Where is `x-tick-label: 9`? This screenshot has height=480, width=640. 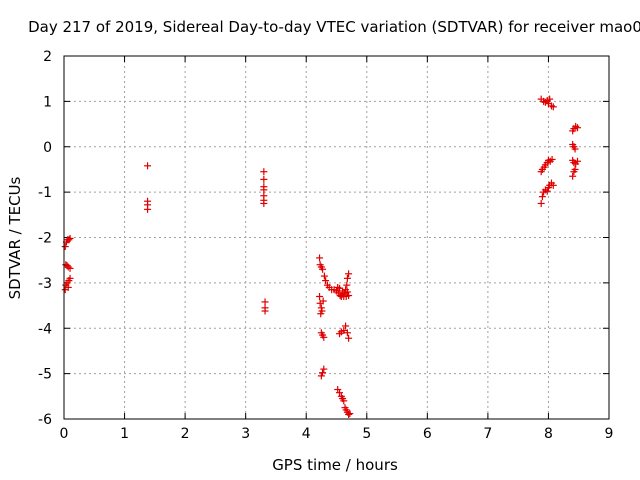 x-tick-label: 9 is located at coordinates (609, 434).